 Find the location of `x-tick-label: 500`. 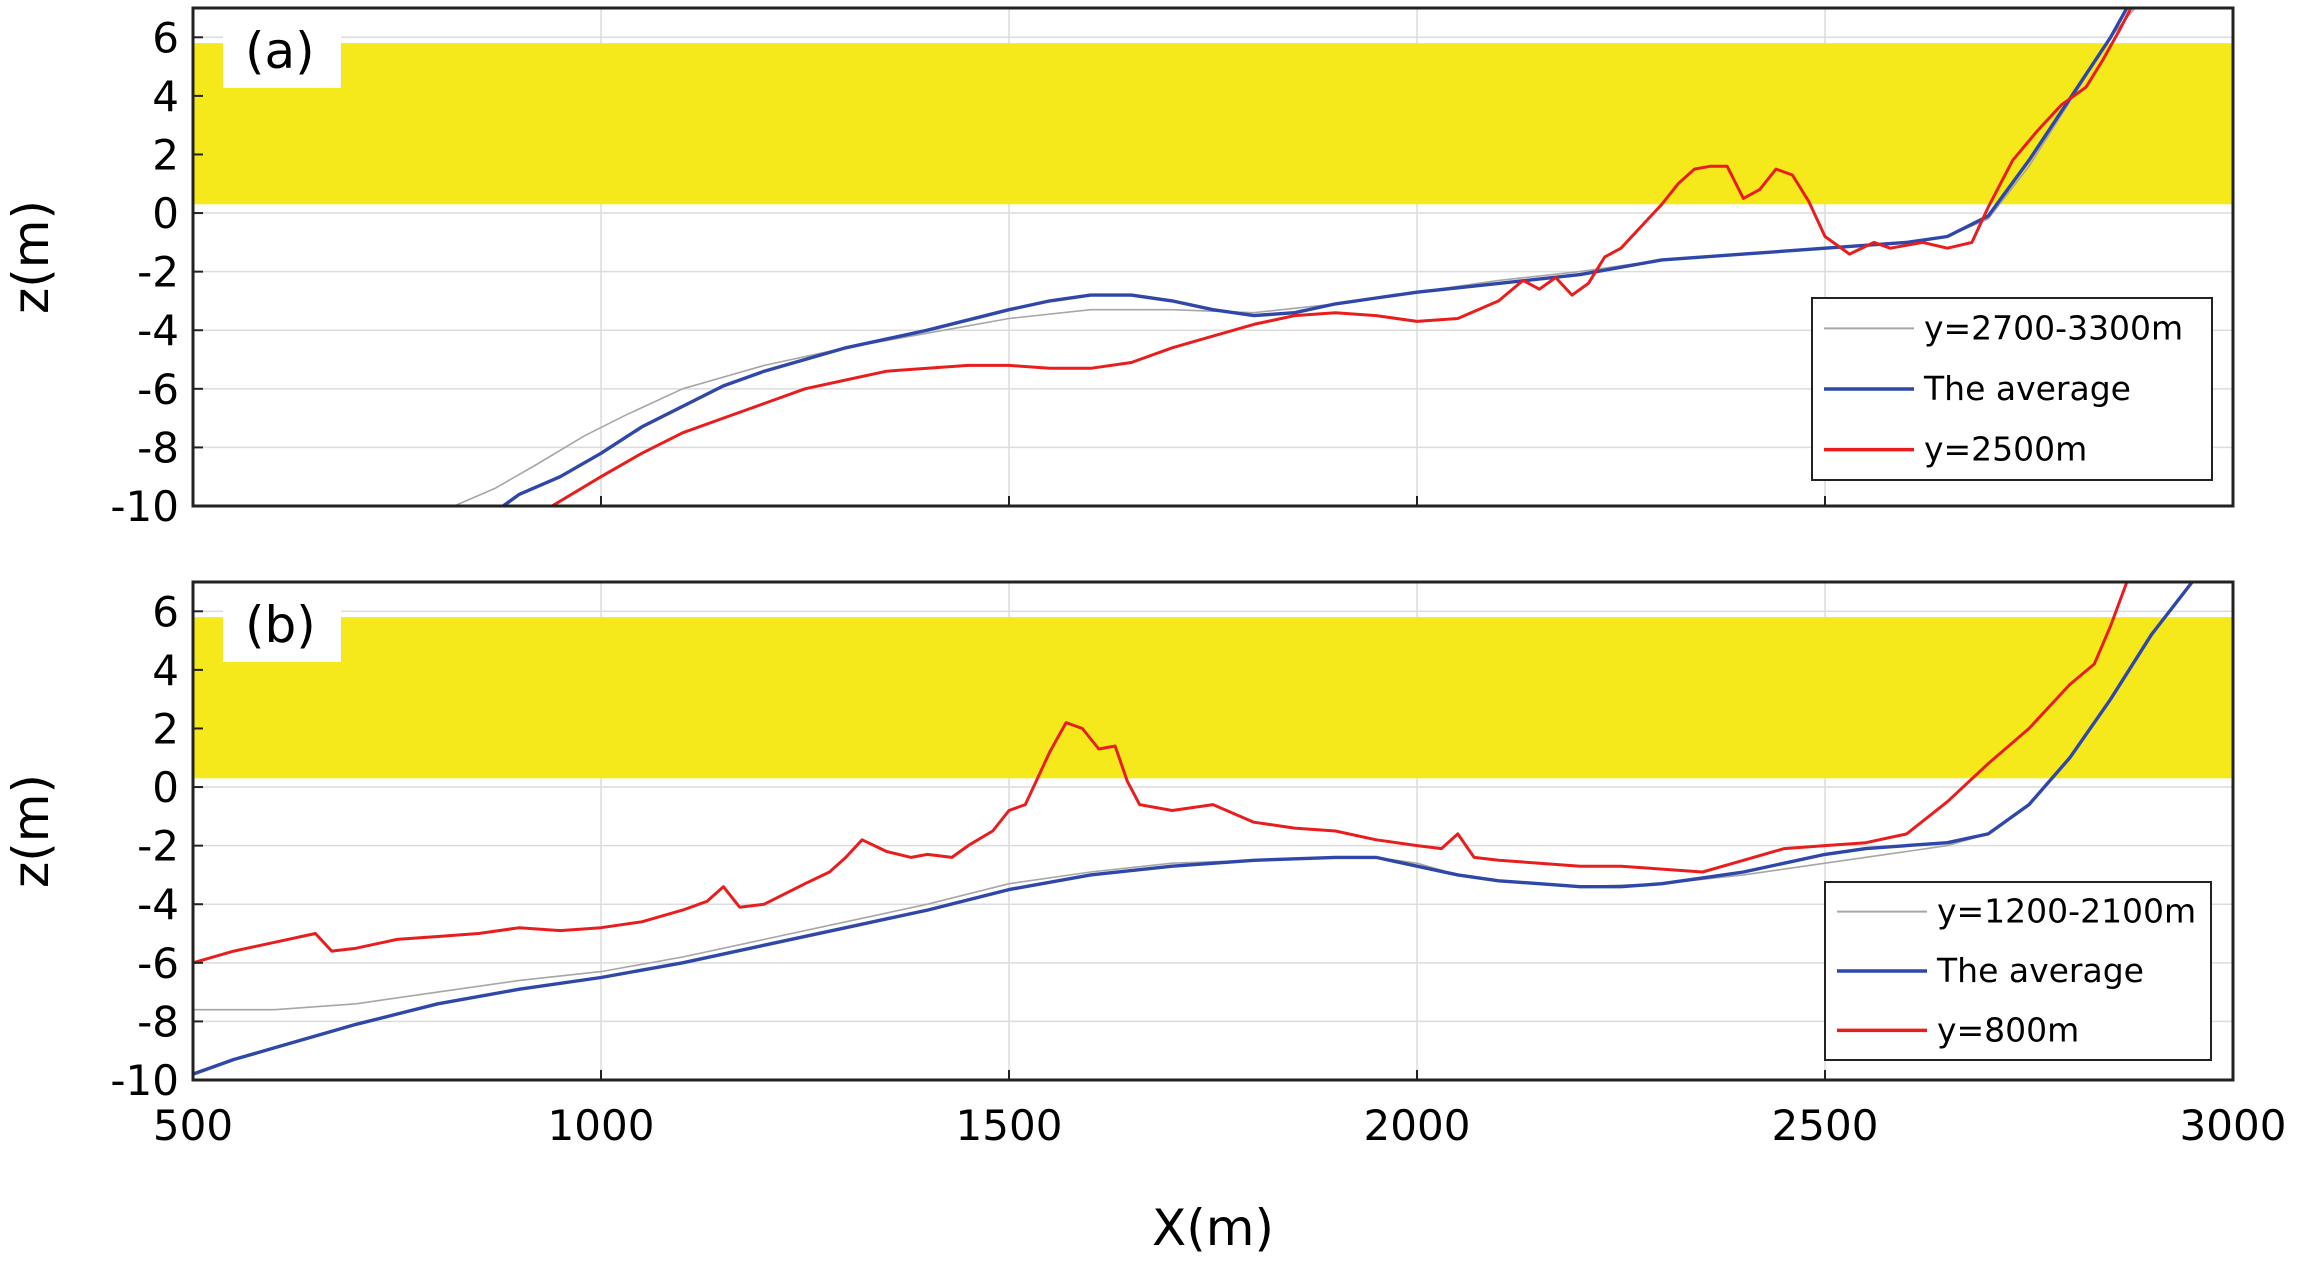

x-tick-label: 500 is located at coordinates (193, 1125).